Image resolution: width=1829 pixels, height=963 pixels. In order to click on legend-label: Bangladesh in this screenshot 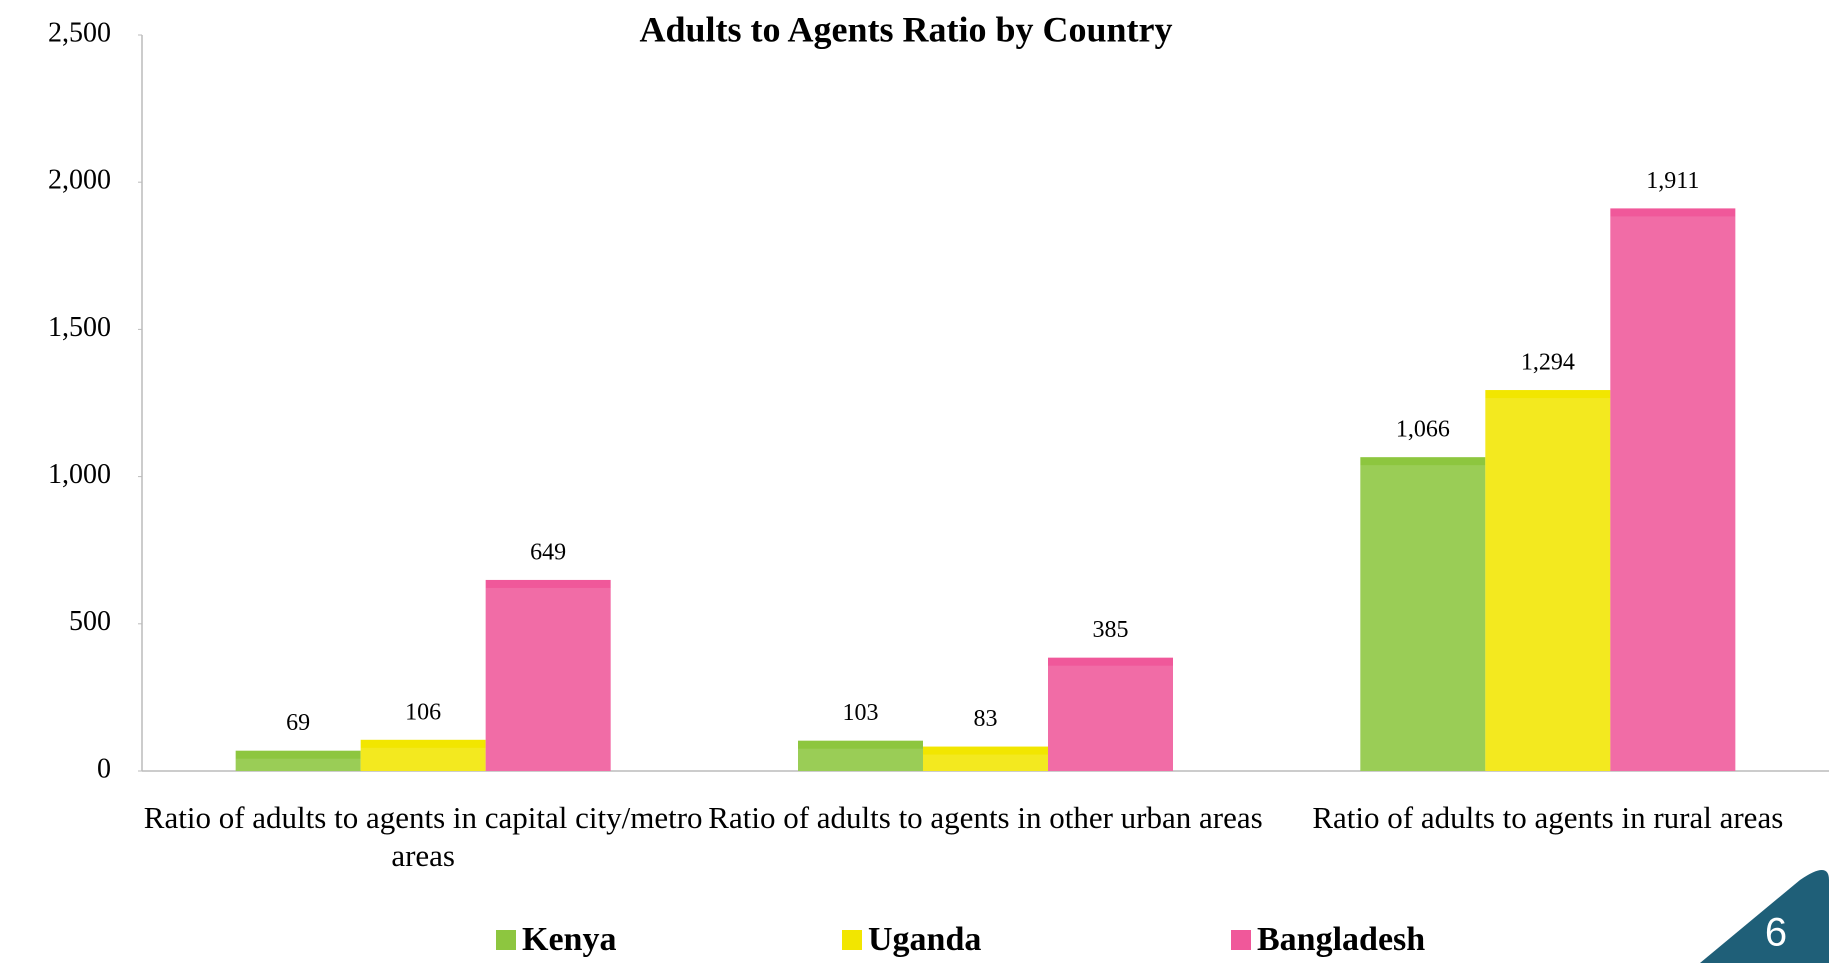, I will do `click(1341, 939)`.